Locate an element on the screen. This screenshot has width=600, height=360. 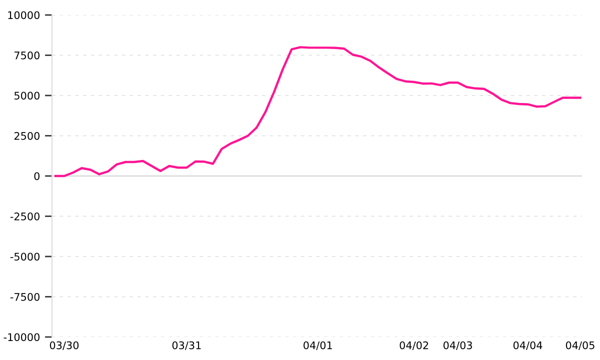
x-tick-label: 04/02 is located at coordinates (414, 345).